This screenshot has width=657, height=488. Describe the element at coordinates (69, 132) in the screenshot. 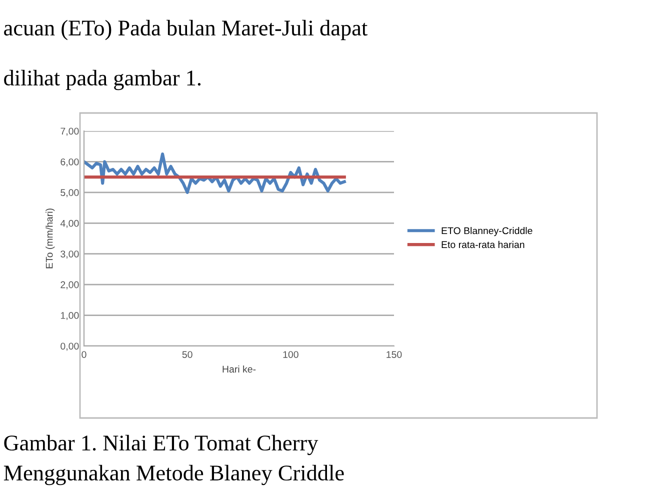

I see `y-tick-label: 7,00` at that location.